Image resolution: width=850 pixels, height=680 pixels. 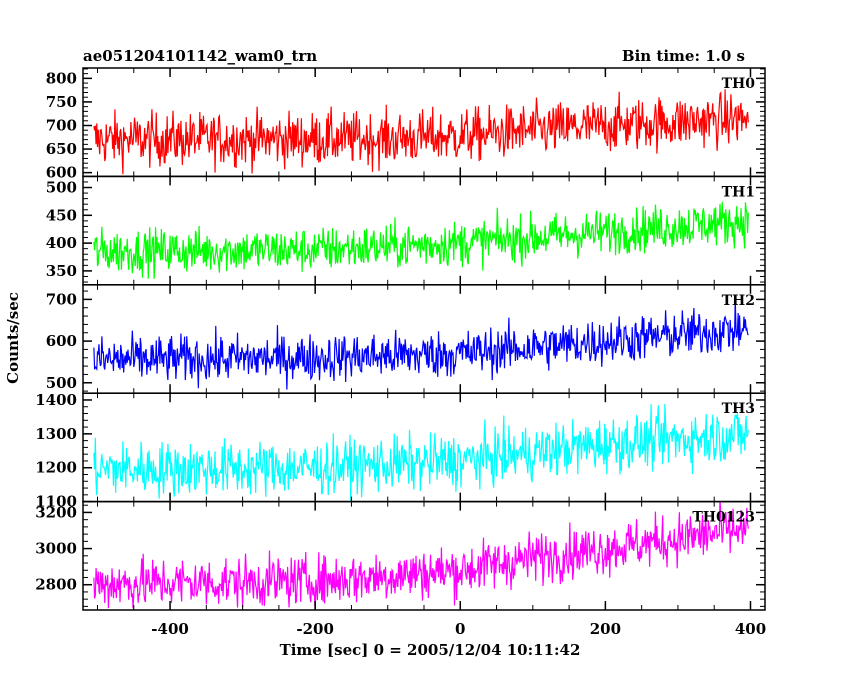 I want to click on y-tick-label: 750, so click(x=61, y=102).